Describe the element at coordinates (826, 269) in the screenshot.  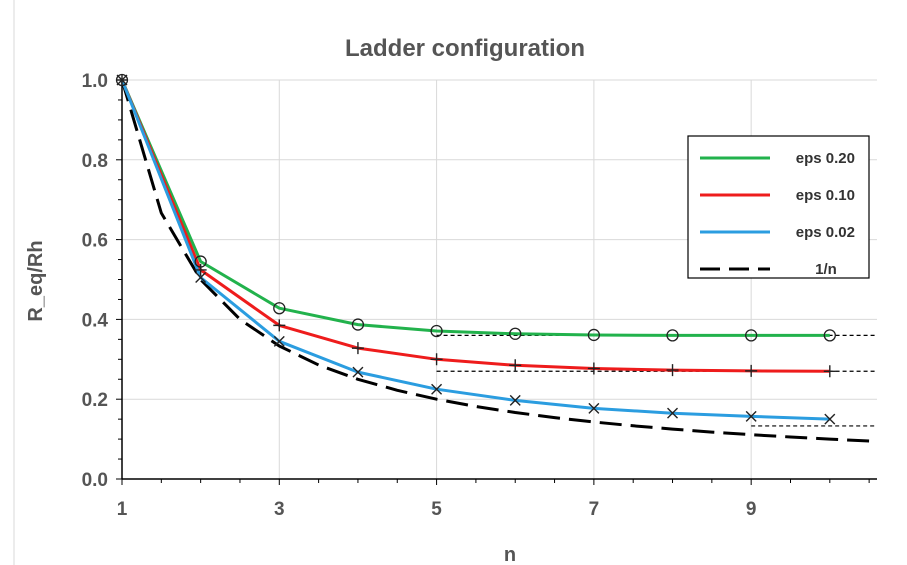
I see `legend-label-3: 1/n` at that location.